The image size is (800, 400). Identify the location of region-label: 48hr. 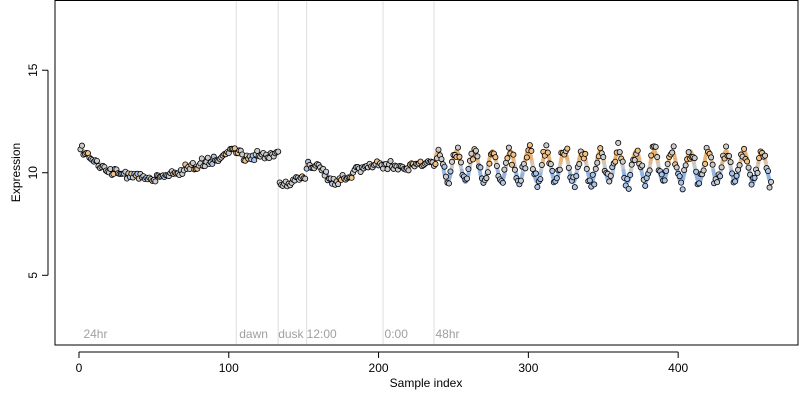
(447, 334).